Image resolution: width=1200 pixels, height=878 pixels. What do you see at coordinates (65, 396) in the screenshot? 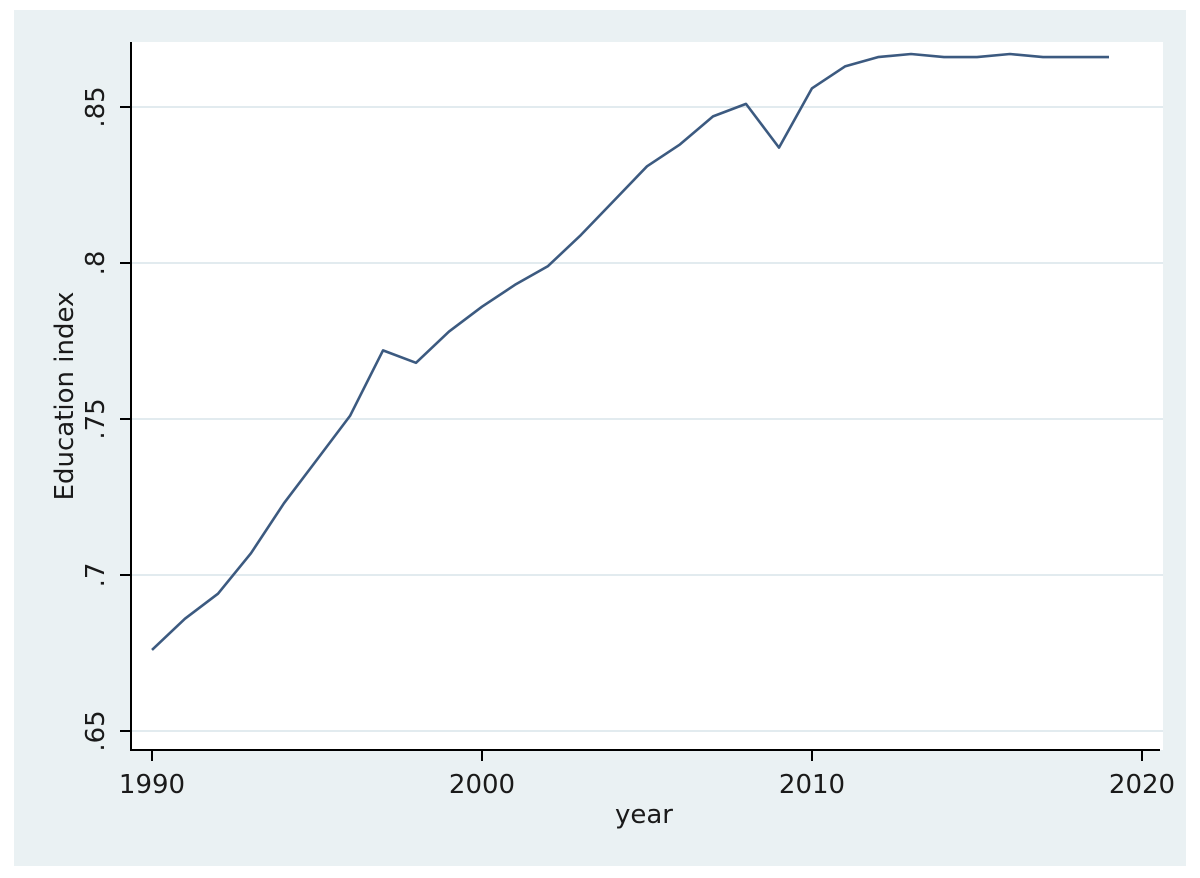
I see `y-axis-title: Education index` at bounding box center [65, 396].